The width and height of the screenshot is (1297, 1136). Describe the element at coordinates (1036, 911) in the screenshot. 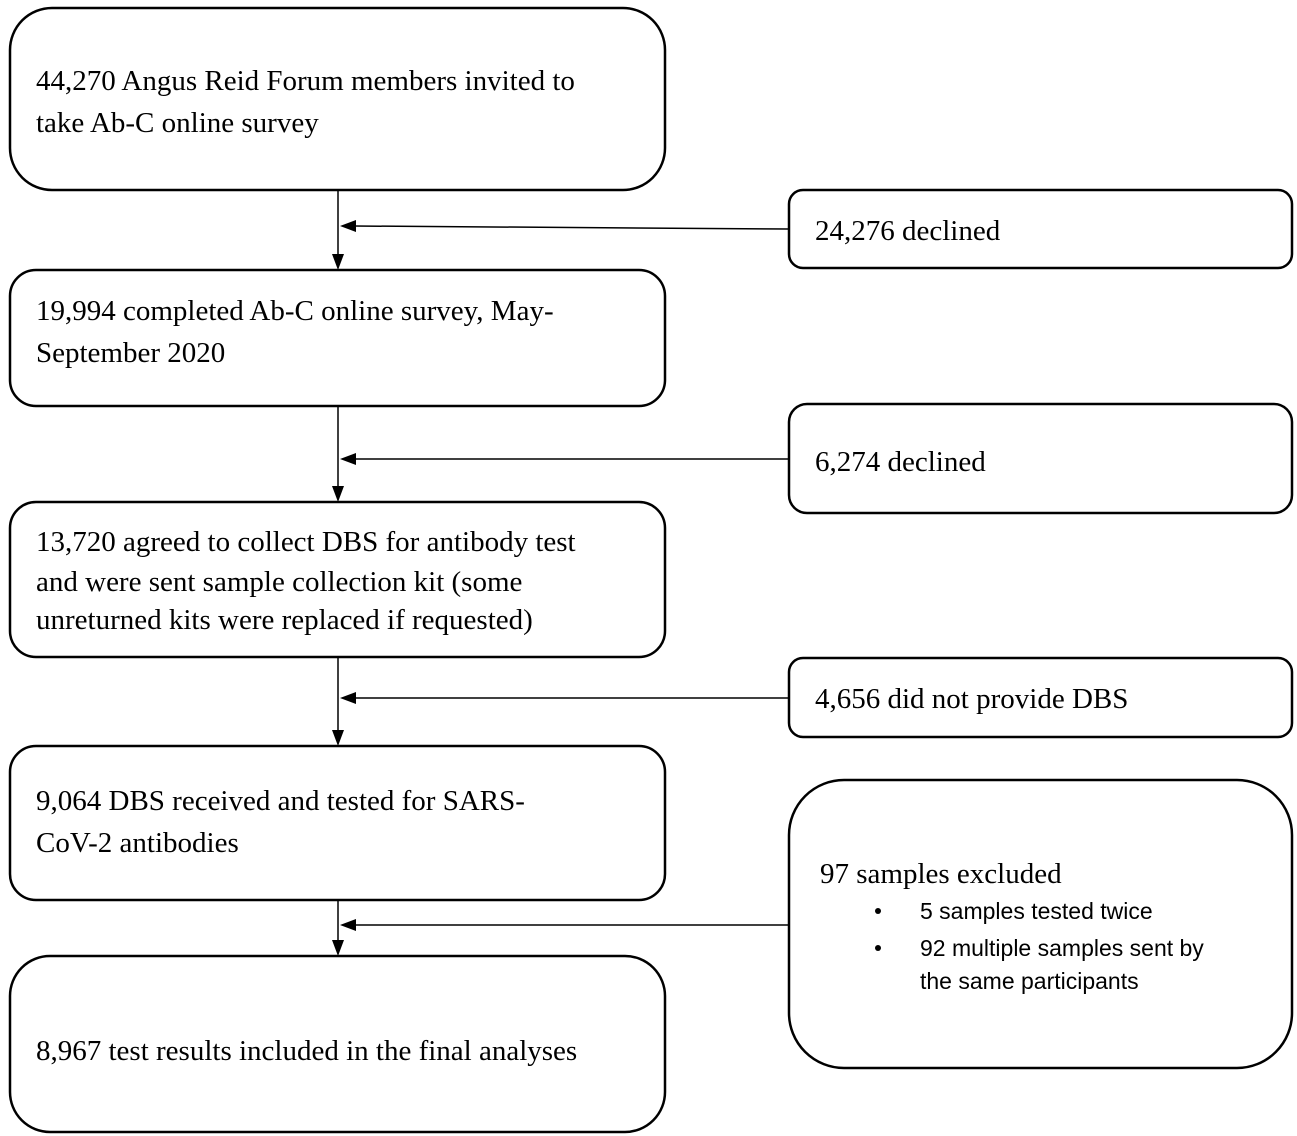

I see `bullet-text: 5 samples tested twice` at that location.